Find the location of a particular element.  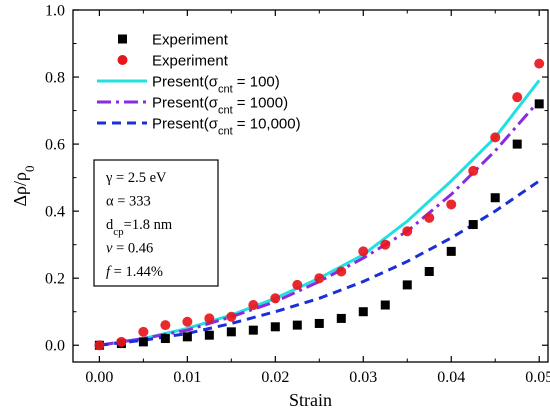

x-tick-label: 0.03 is located at coordinates (363, 377).